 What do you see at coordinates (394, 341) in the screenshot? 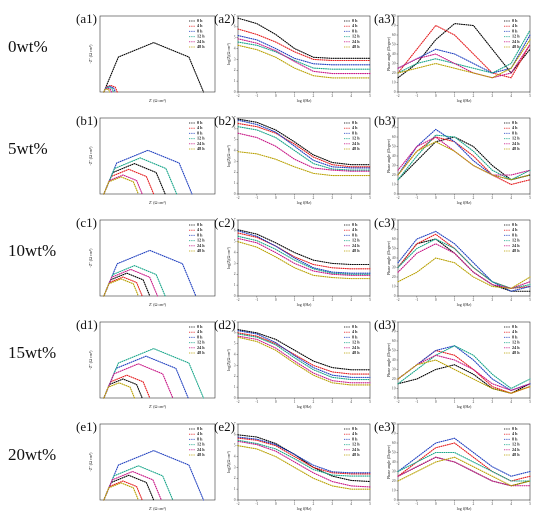
I see `y-tick-label: 60` at bounding box center [394, 341].